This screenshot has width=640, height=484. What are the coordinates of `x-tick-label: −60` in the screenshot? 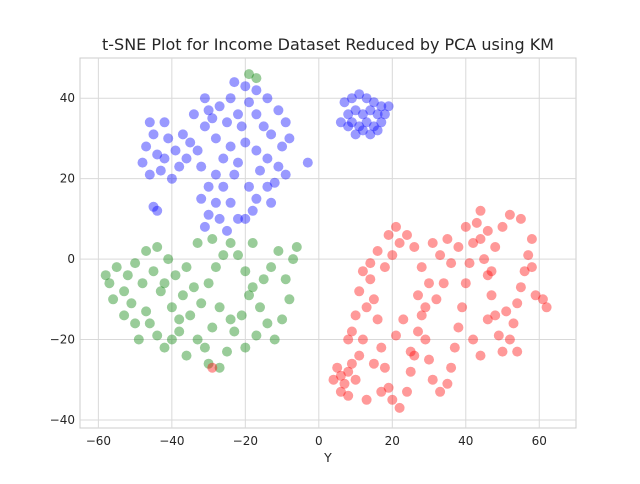 It's located at (98, 441).